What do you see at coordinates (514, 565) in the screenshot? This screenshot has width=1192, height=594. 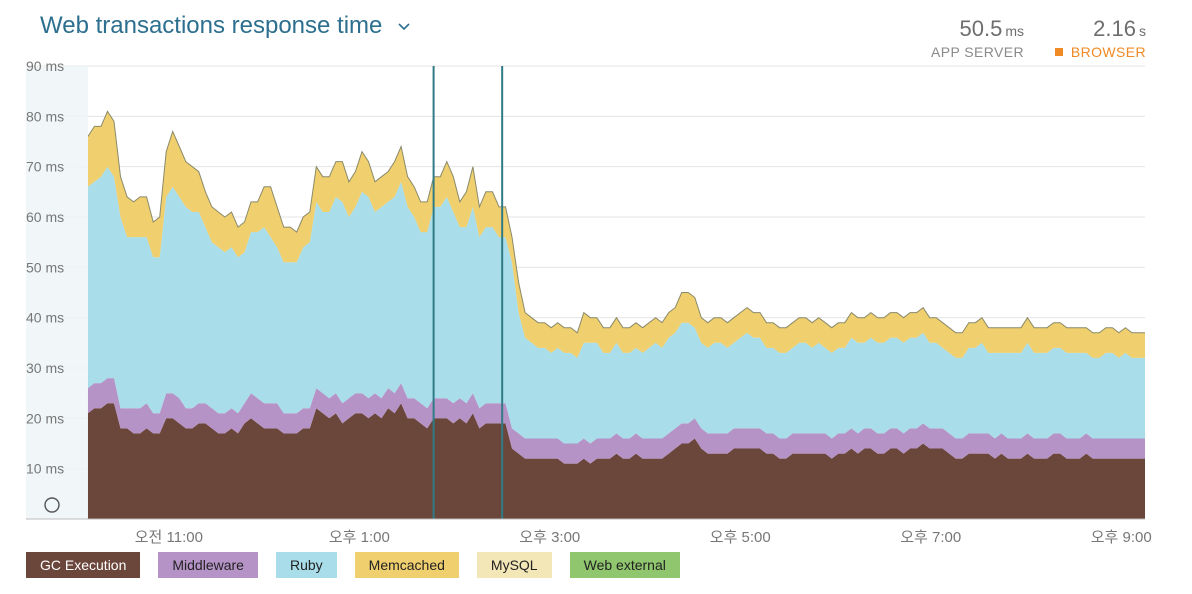 I see `legend-mysql: MySQL` at bounding box center [514, 565].